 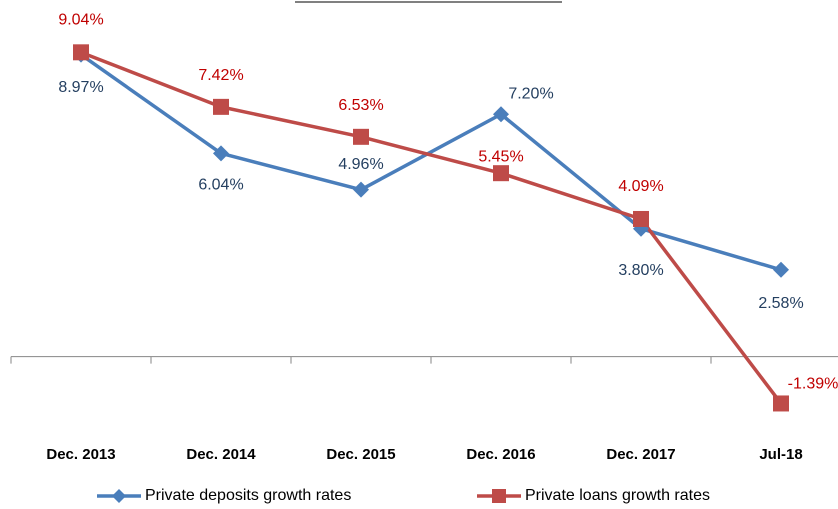 What do you see at coordinates (220, 75) in the screenshot?
I see `data-label: 7.42%` at bounding box center [220, 75].